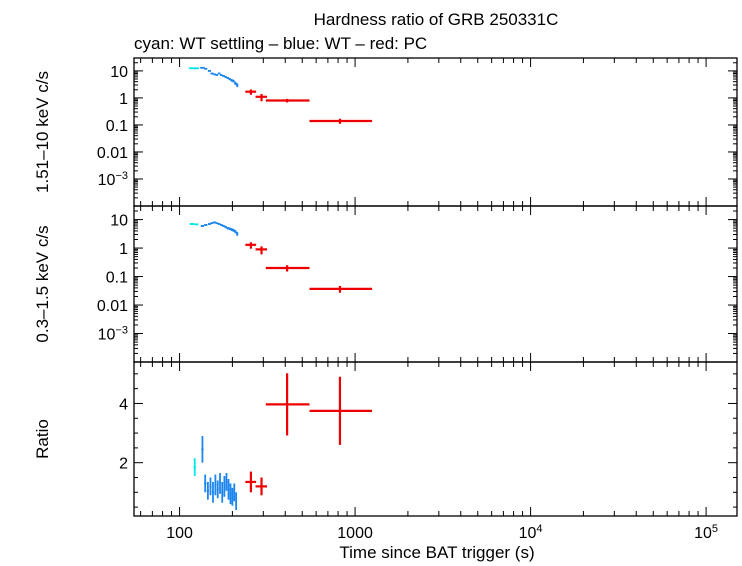 The image size is (742, 566). I want to click on x-tick-label: 1000, so click(355, 533).